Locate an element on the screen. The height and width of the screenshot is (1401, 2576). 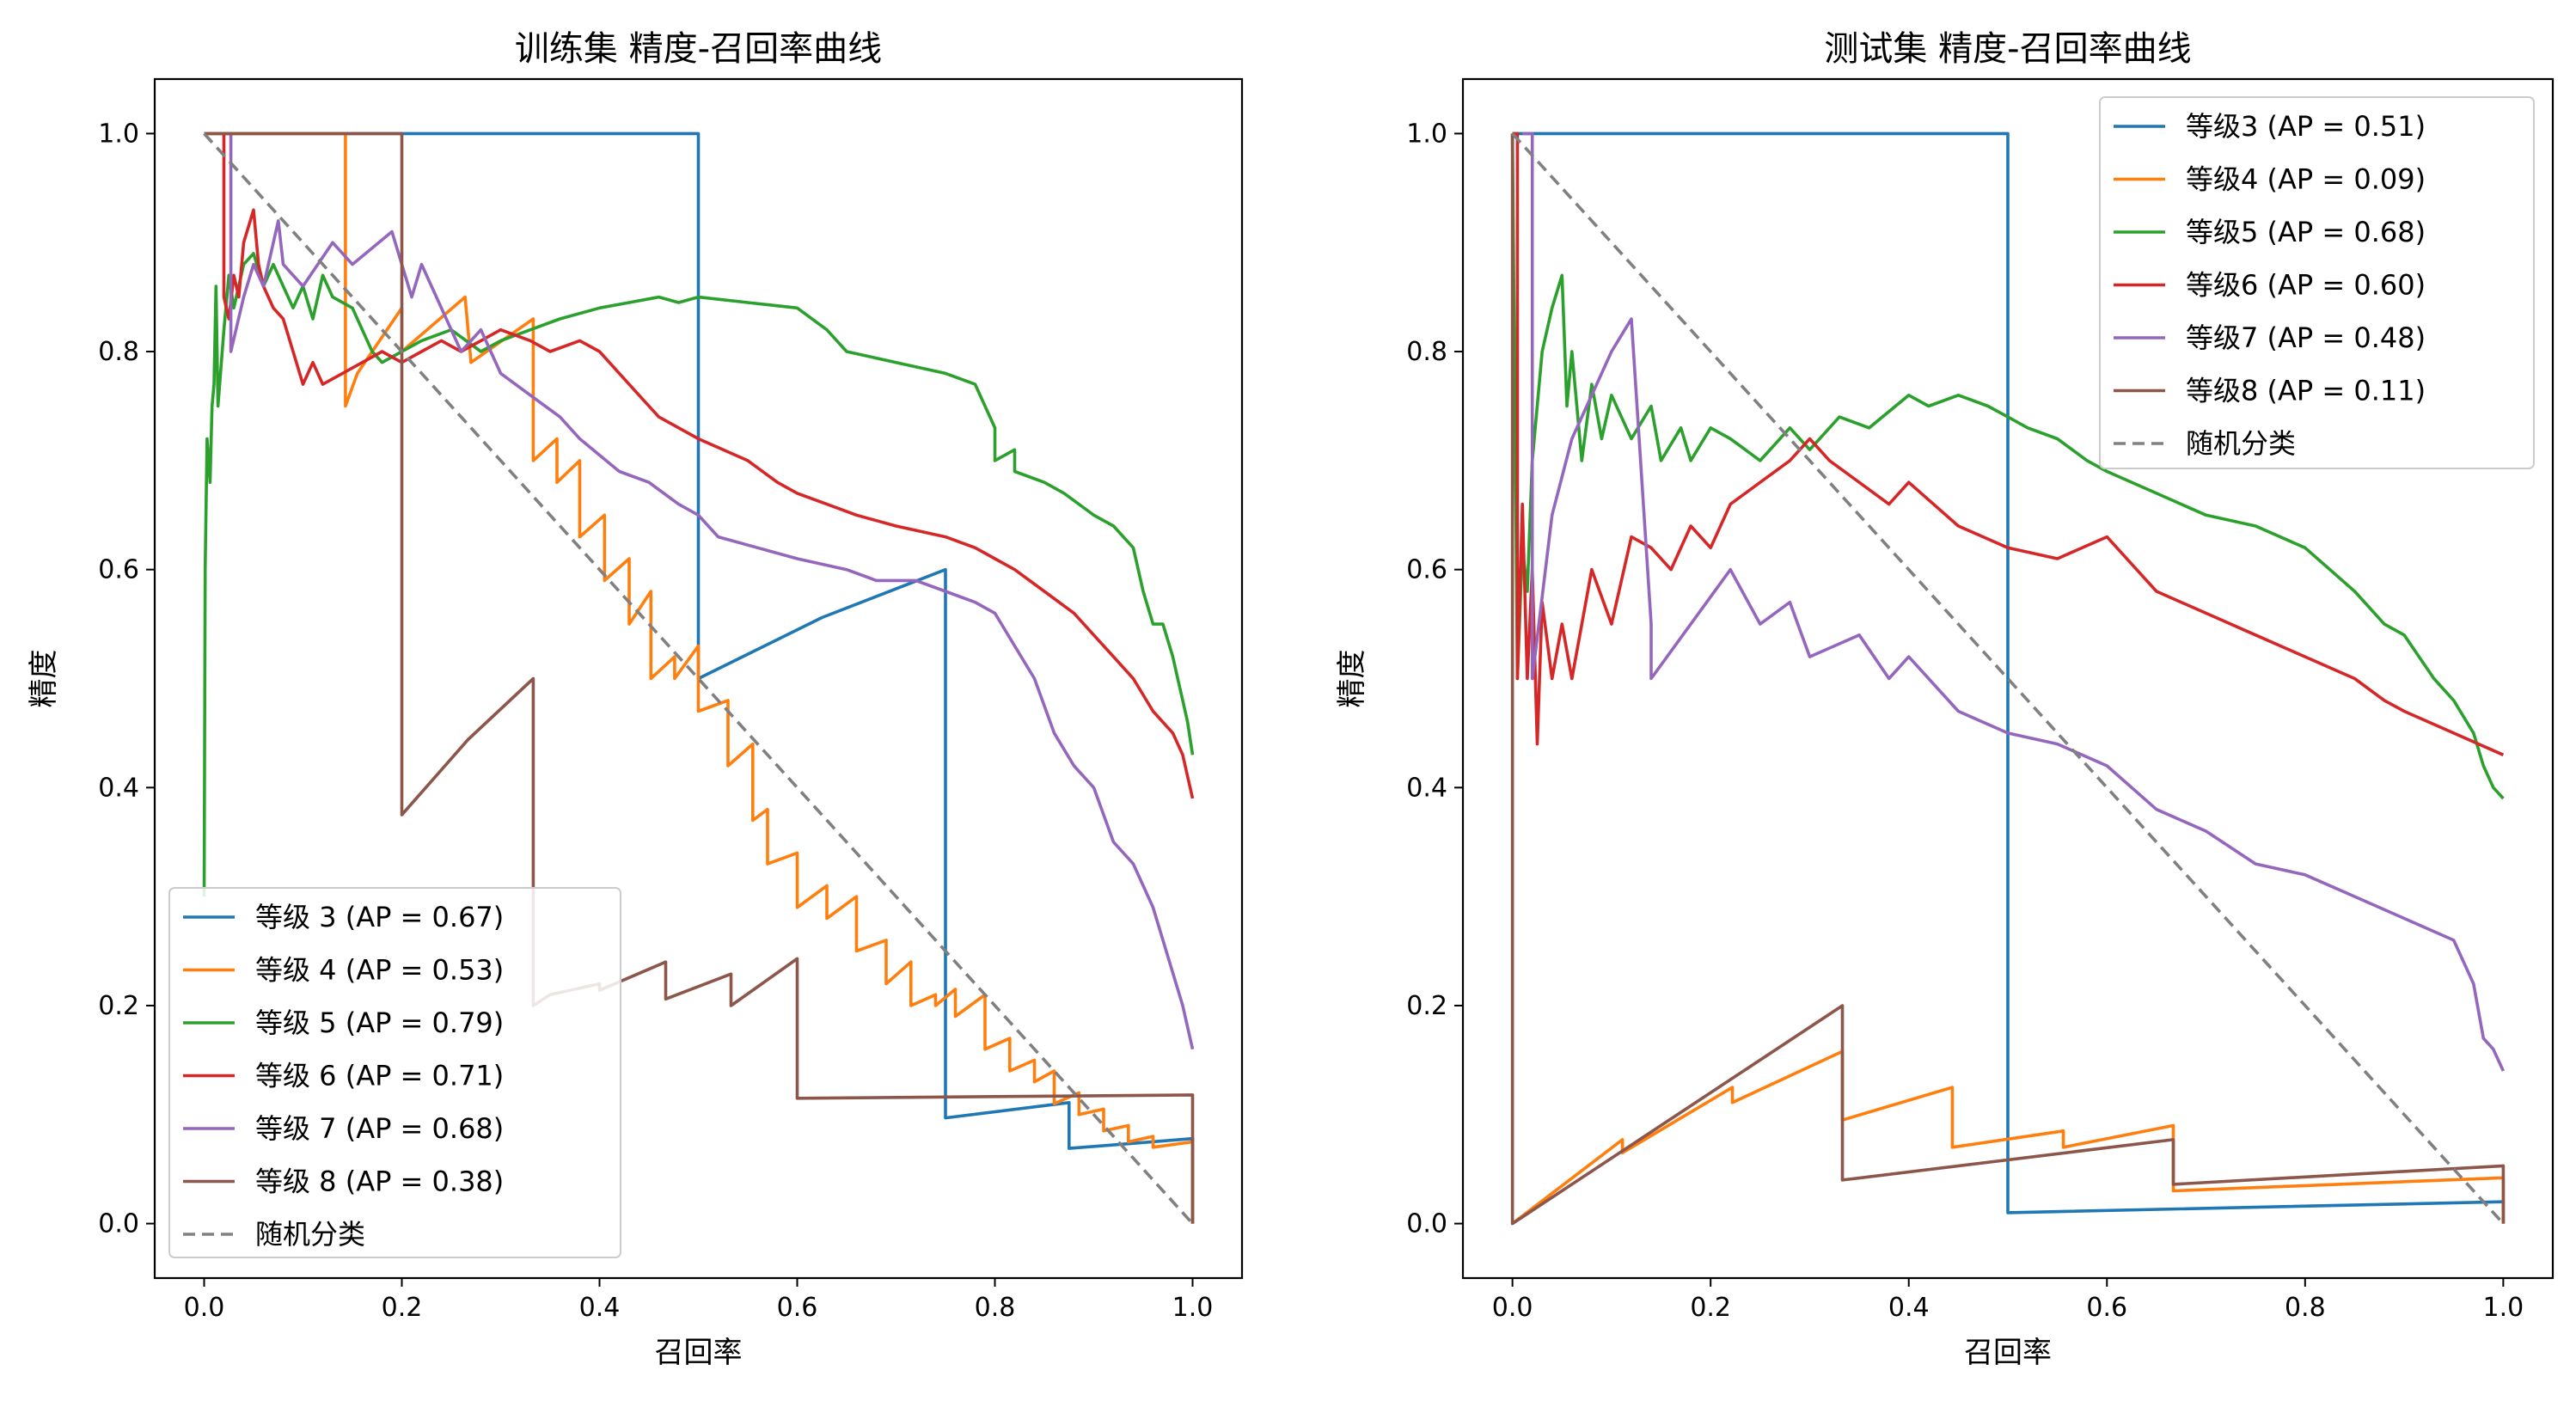
legend-entry-label: 等级 5 (AP = 0.79) is located at coordinates (379, 1023).